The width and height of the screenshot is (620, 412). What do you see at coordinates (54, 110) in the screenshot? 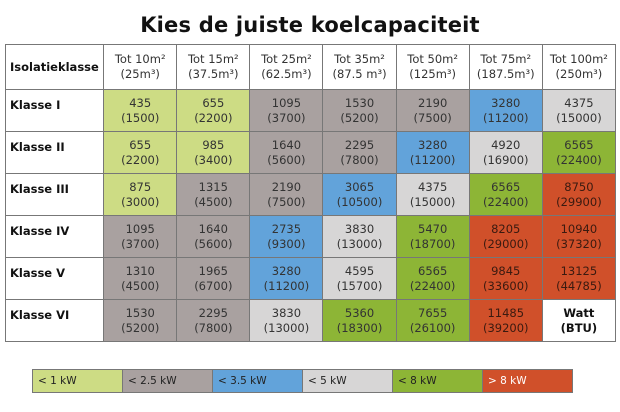
I see `row-label: Klasse I` at bounding box center [54, 110].